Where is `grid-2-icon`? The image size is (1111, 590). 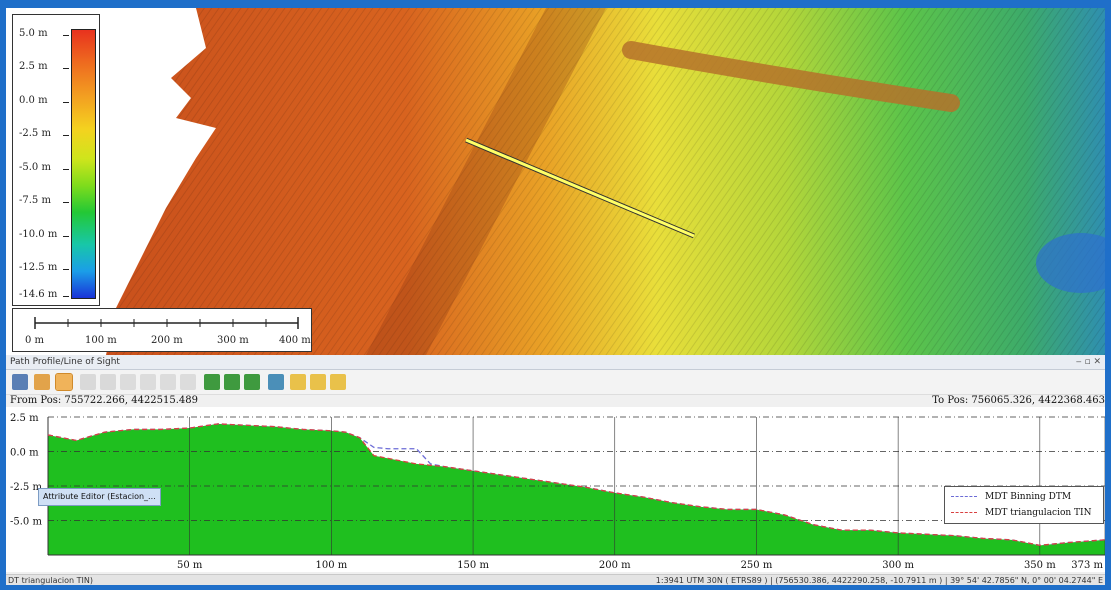
grid-2-icon is located at coordinates (108, 382).